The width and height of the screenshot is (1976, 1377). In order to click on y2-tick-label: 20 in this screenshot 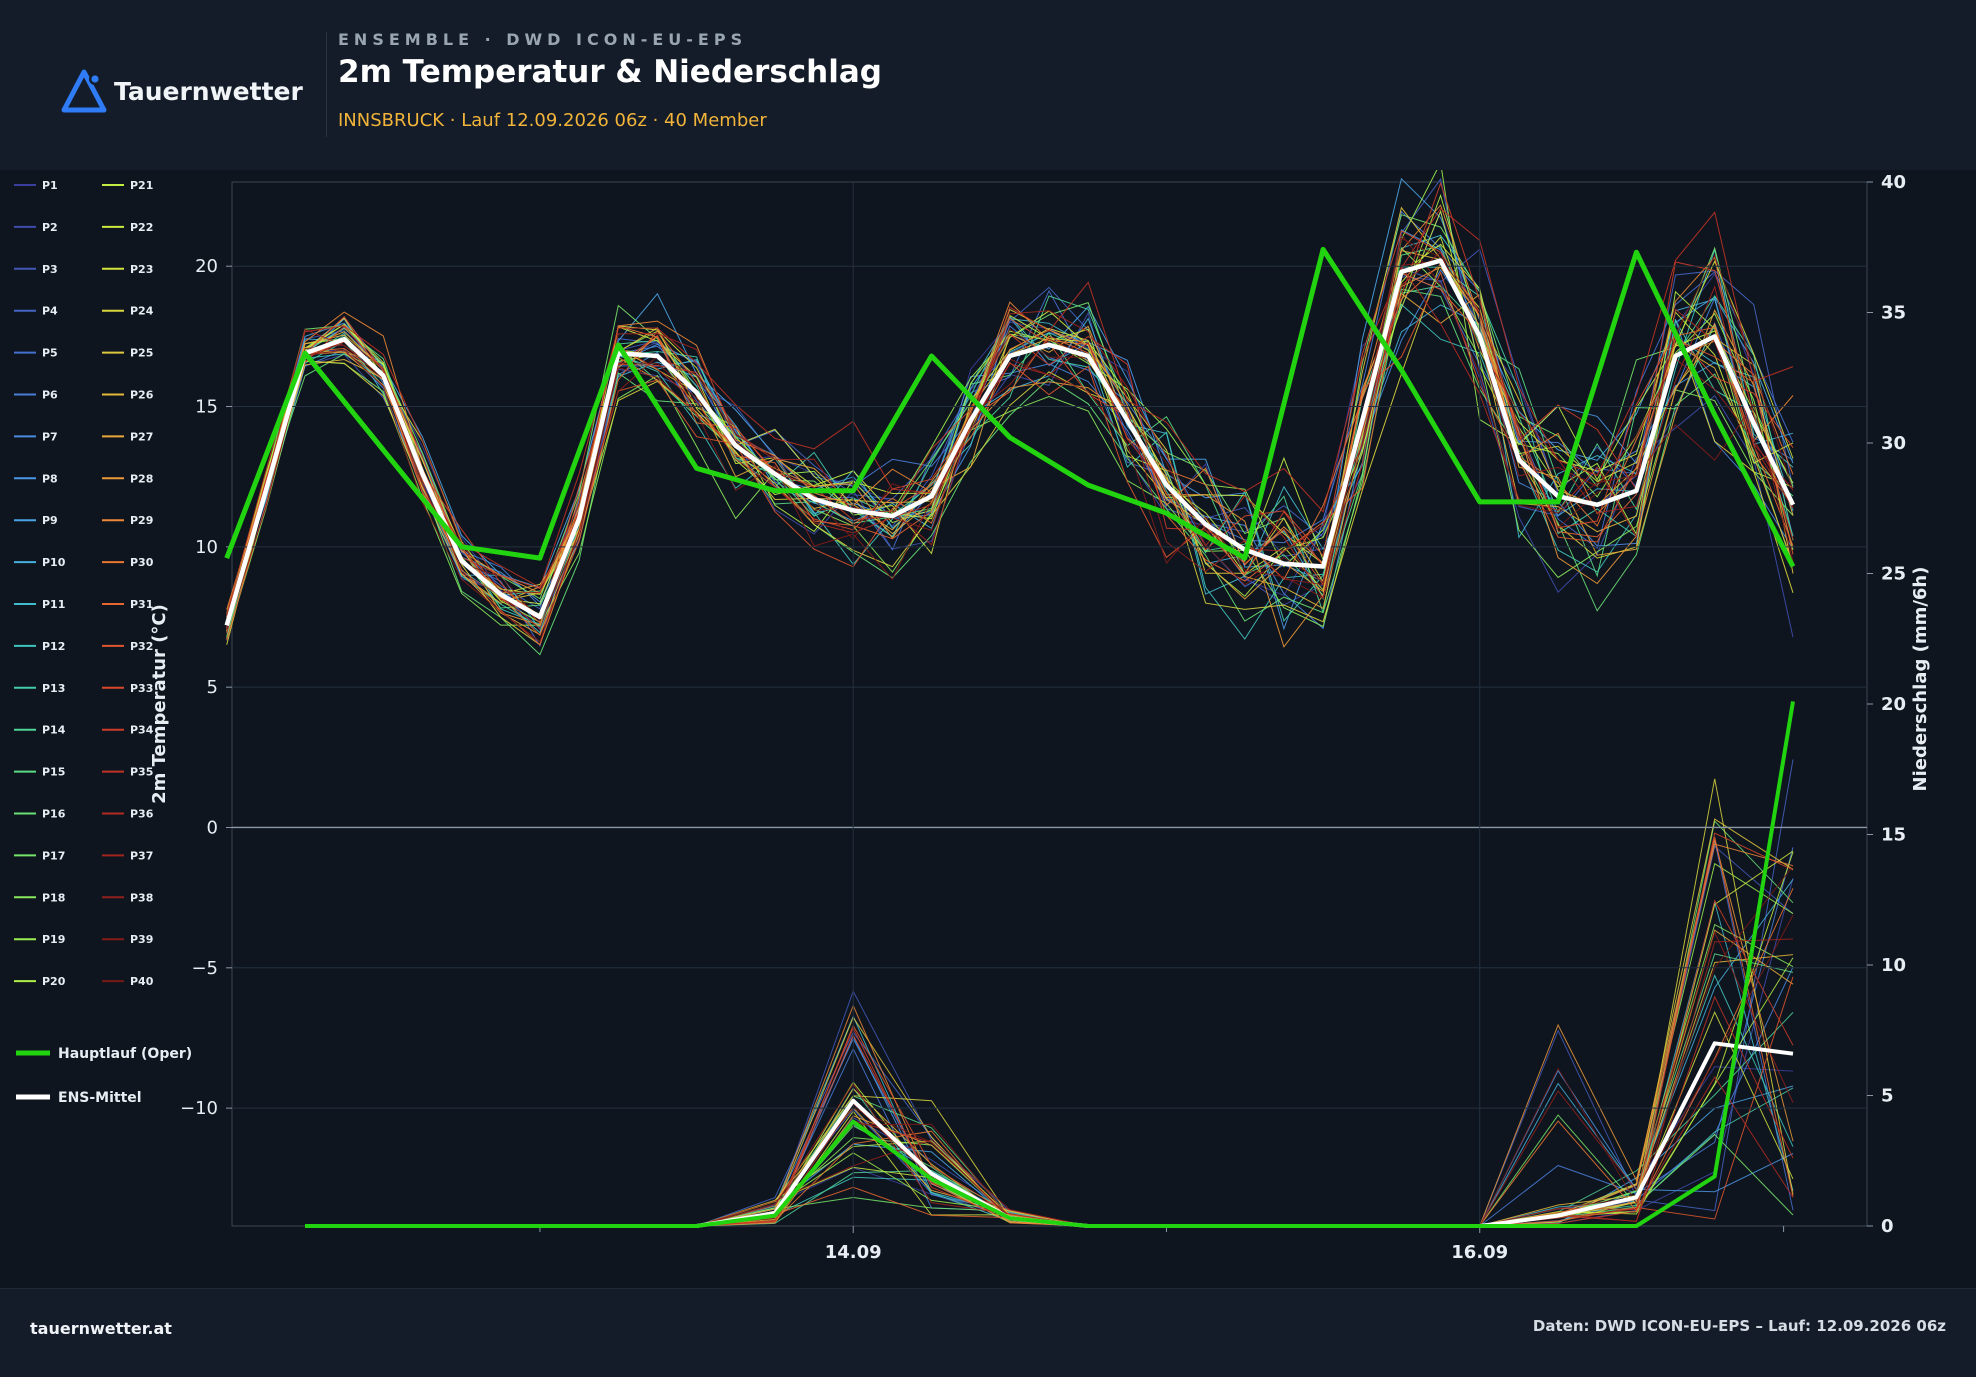, I will do `click(1893, 704)`.